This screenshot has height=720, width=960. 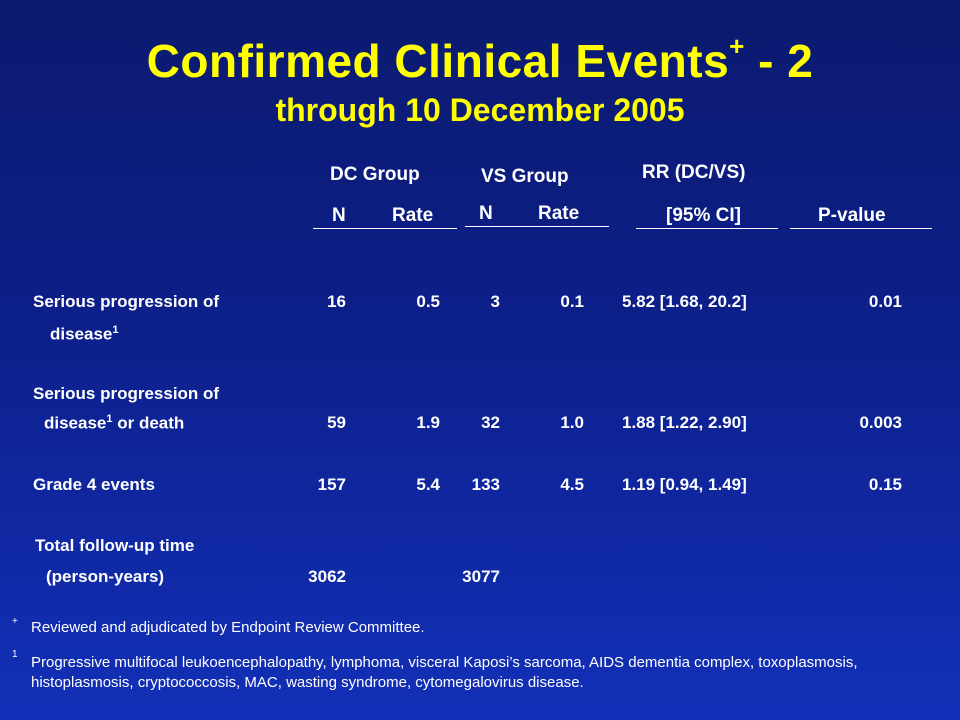 What do you see at coordinates (684, 484) in the screenshot?
I see `row3-rr: 1.19 [0.94, 1.49]` at bounding box center [684, 484].